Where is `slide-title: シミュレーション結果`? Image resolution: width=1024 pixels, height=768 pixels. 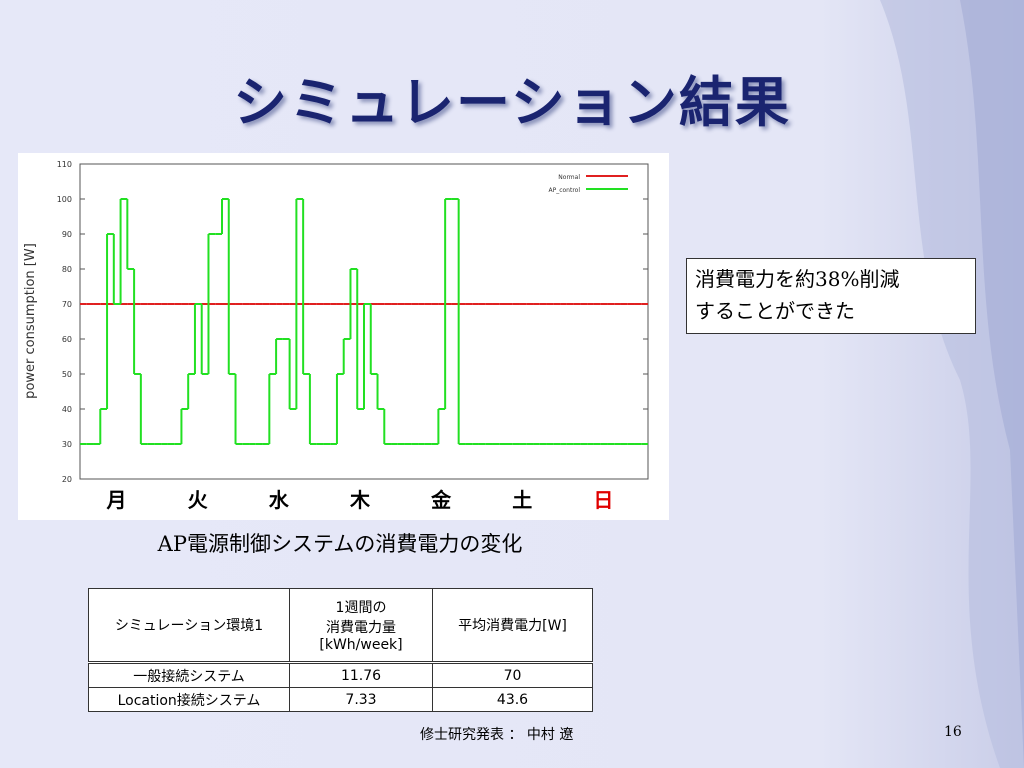
slide-title: シミュレーション結果 is located at coordinates (512, 102).